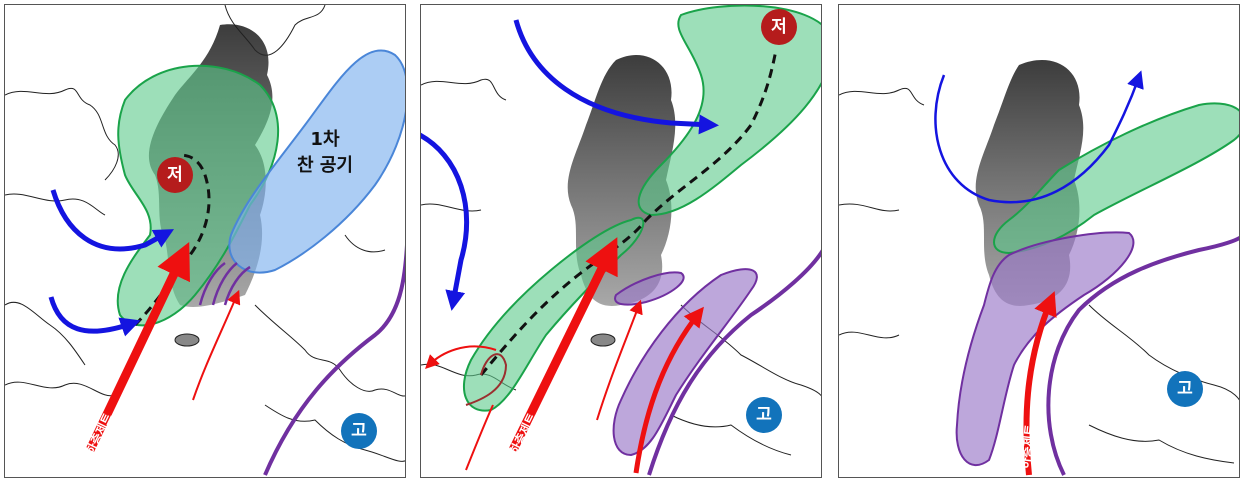 Image resolution: width=1245 pixels, height=484 pixels. What do you see at coordinates (325, 153) in the screenshot?
I see `cold-air-label: 1차 찬 공기` at bounding box center [325, 153].